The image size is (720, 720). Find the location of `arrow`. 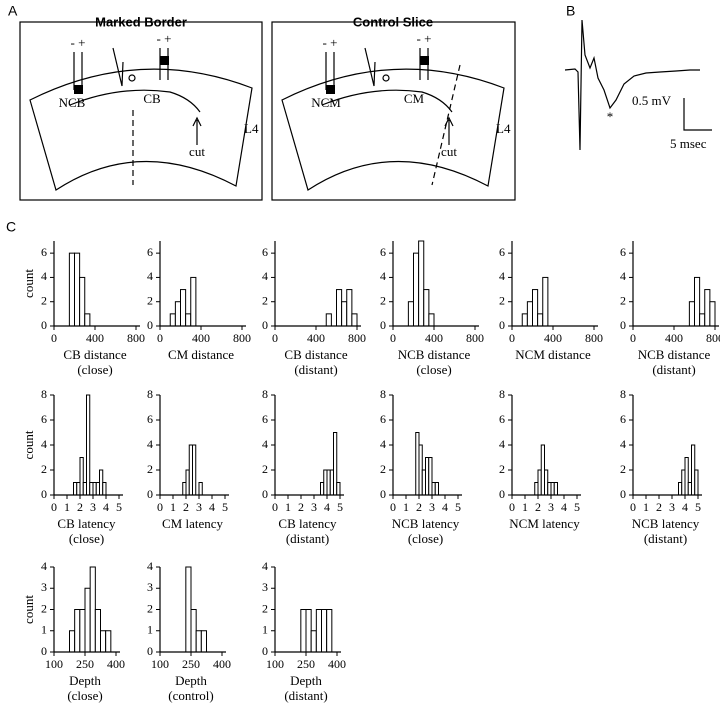

arrow is located at coordinates (197, 130).